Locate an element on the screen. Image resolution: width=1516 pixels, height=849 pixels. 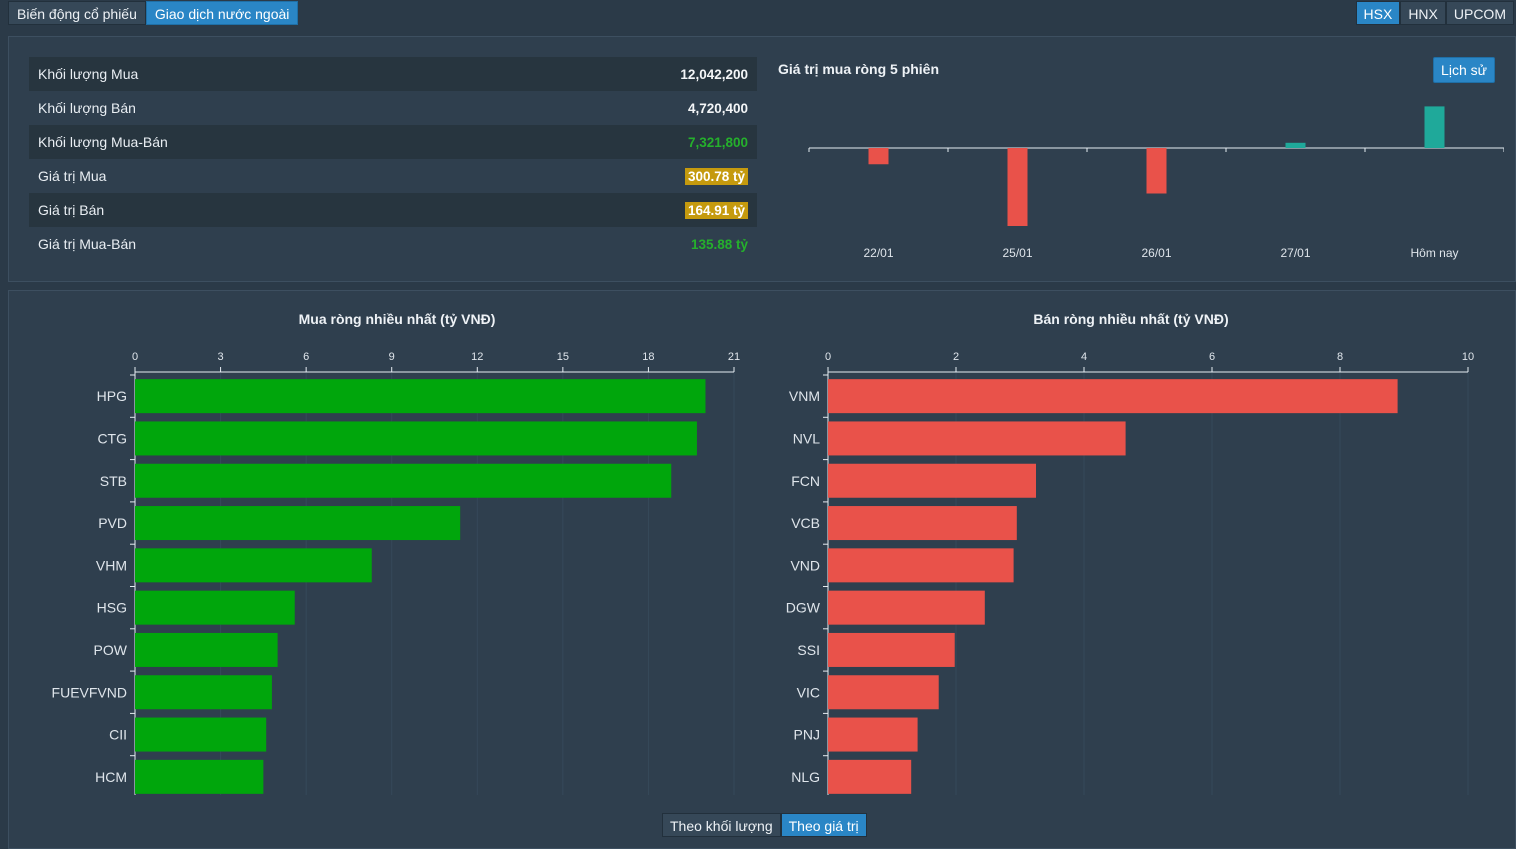
stat-value: 12,042,200 is located at coordinates (714, 74).